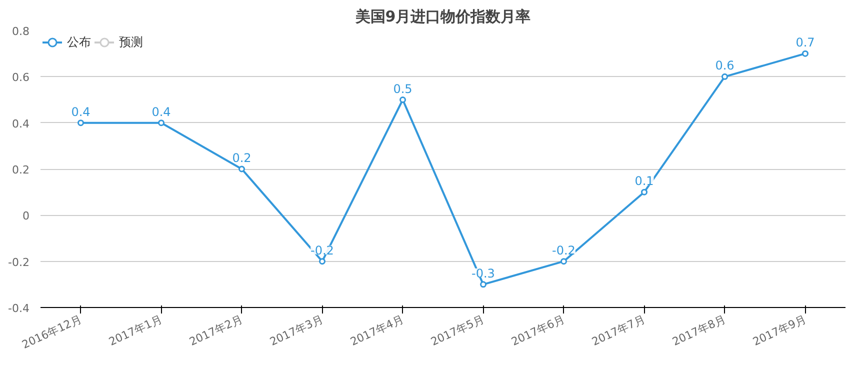  I want to click on data-label: 0.7, so click(805, 43).